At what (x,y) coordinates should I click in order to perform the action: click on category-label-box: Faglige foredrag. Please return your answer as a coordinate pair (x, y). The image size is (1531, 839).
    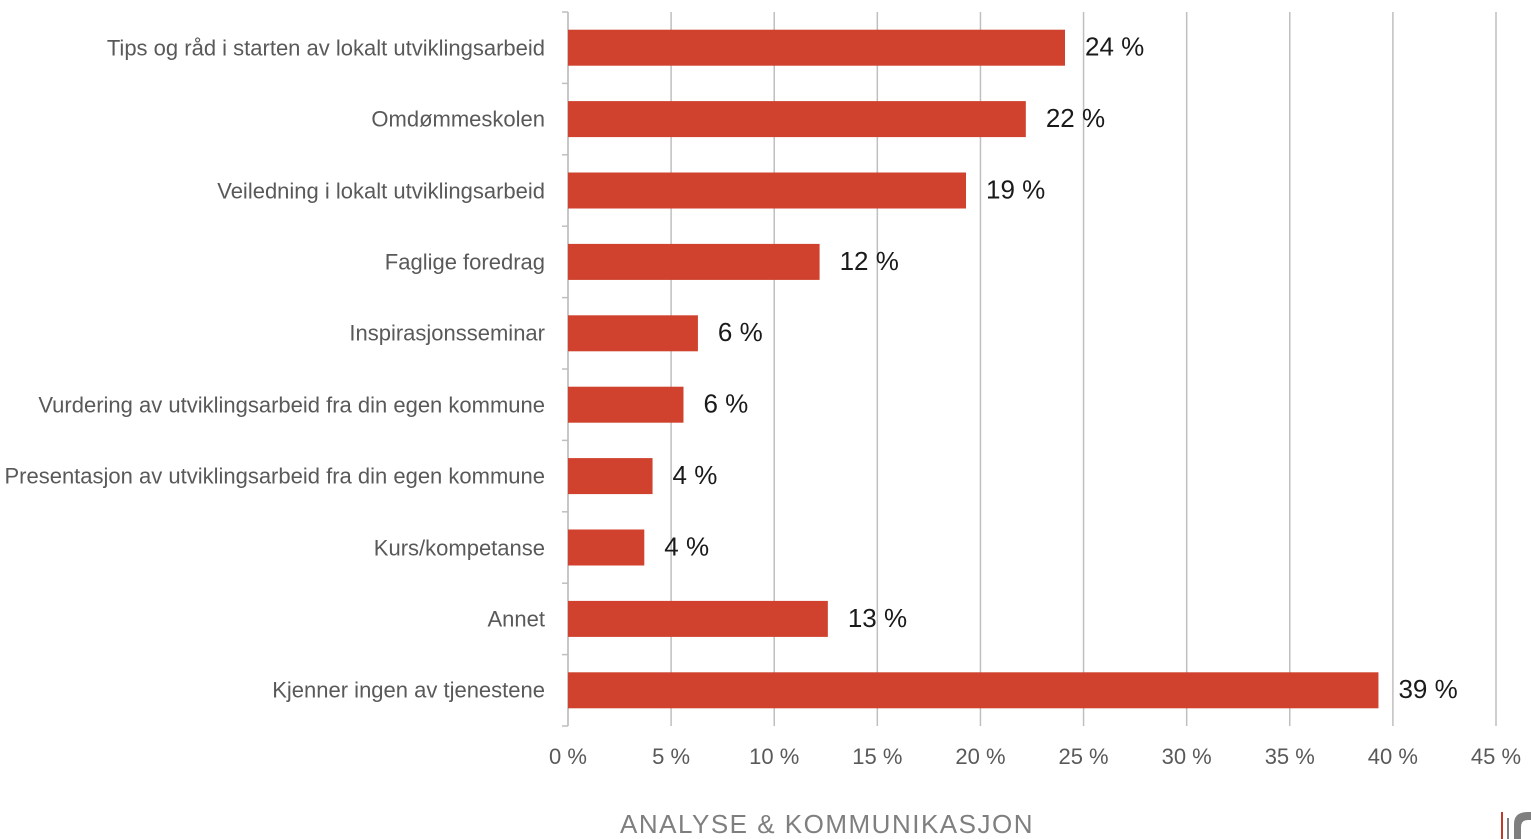
    Looking at the image, I should click on (272, 261).